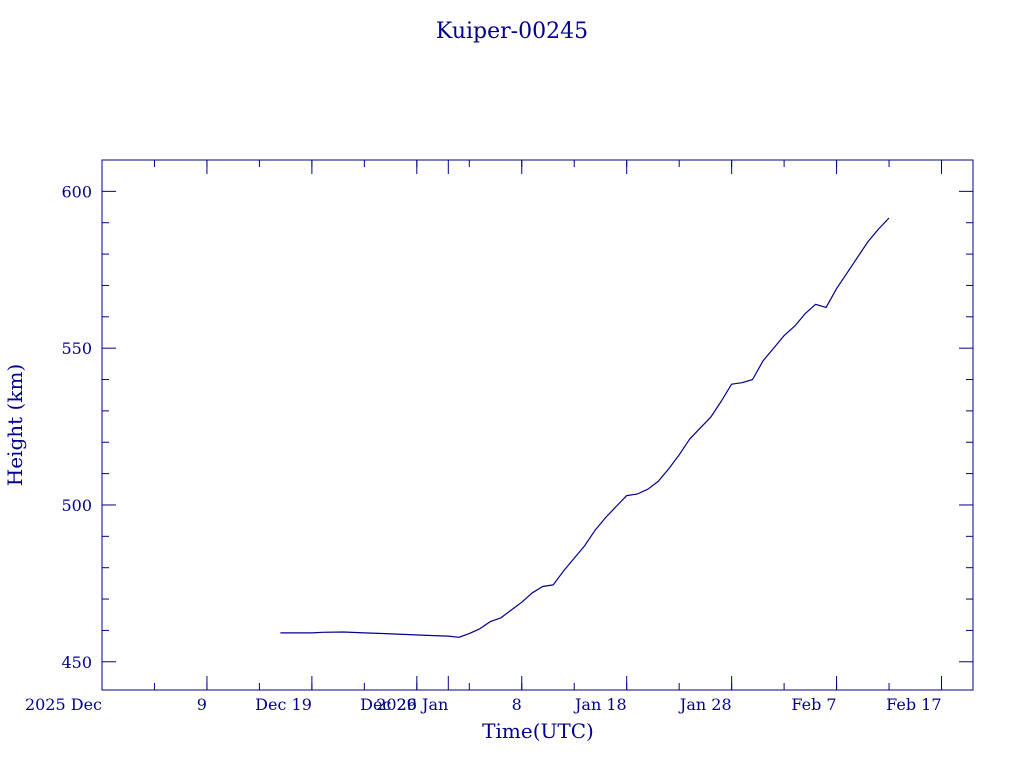 Image resolution: width=1024 pixels, height=768 pixels. I want to click on y-tick-label: 550, so click(76, 348).